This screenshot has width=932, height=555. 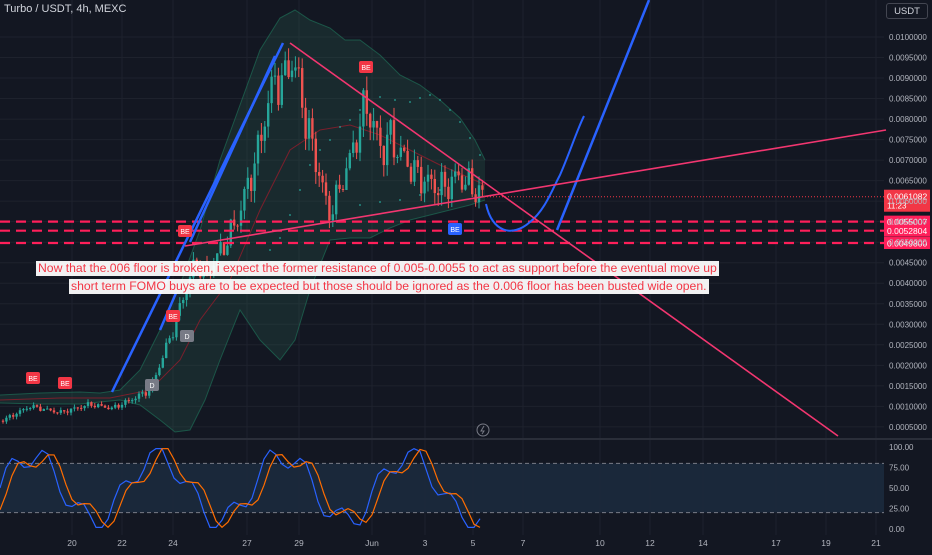 What do you see at coordinates (482, 430) in the screenshot?
I see `lightning-icon-bolt` at bounding box center [482, 430].